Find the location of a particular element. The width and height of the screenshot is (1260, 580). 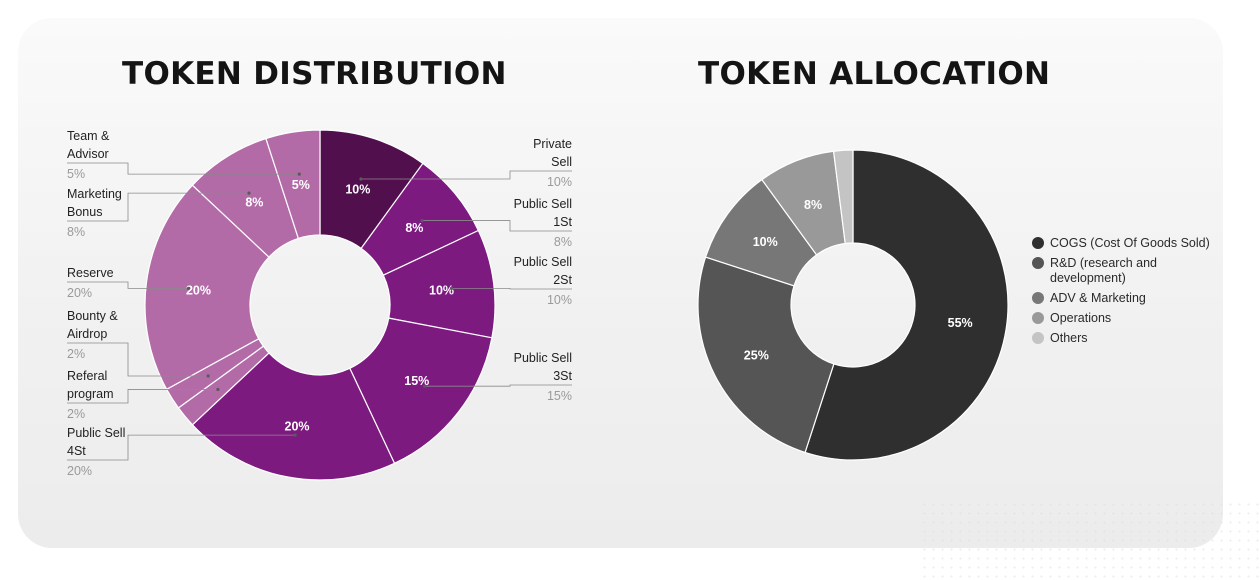

slice-others is located at coordinates (843, 197).